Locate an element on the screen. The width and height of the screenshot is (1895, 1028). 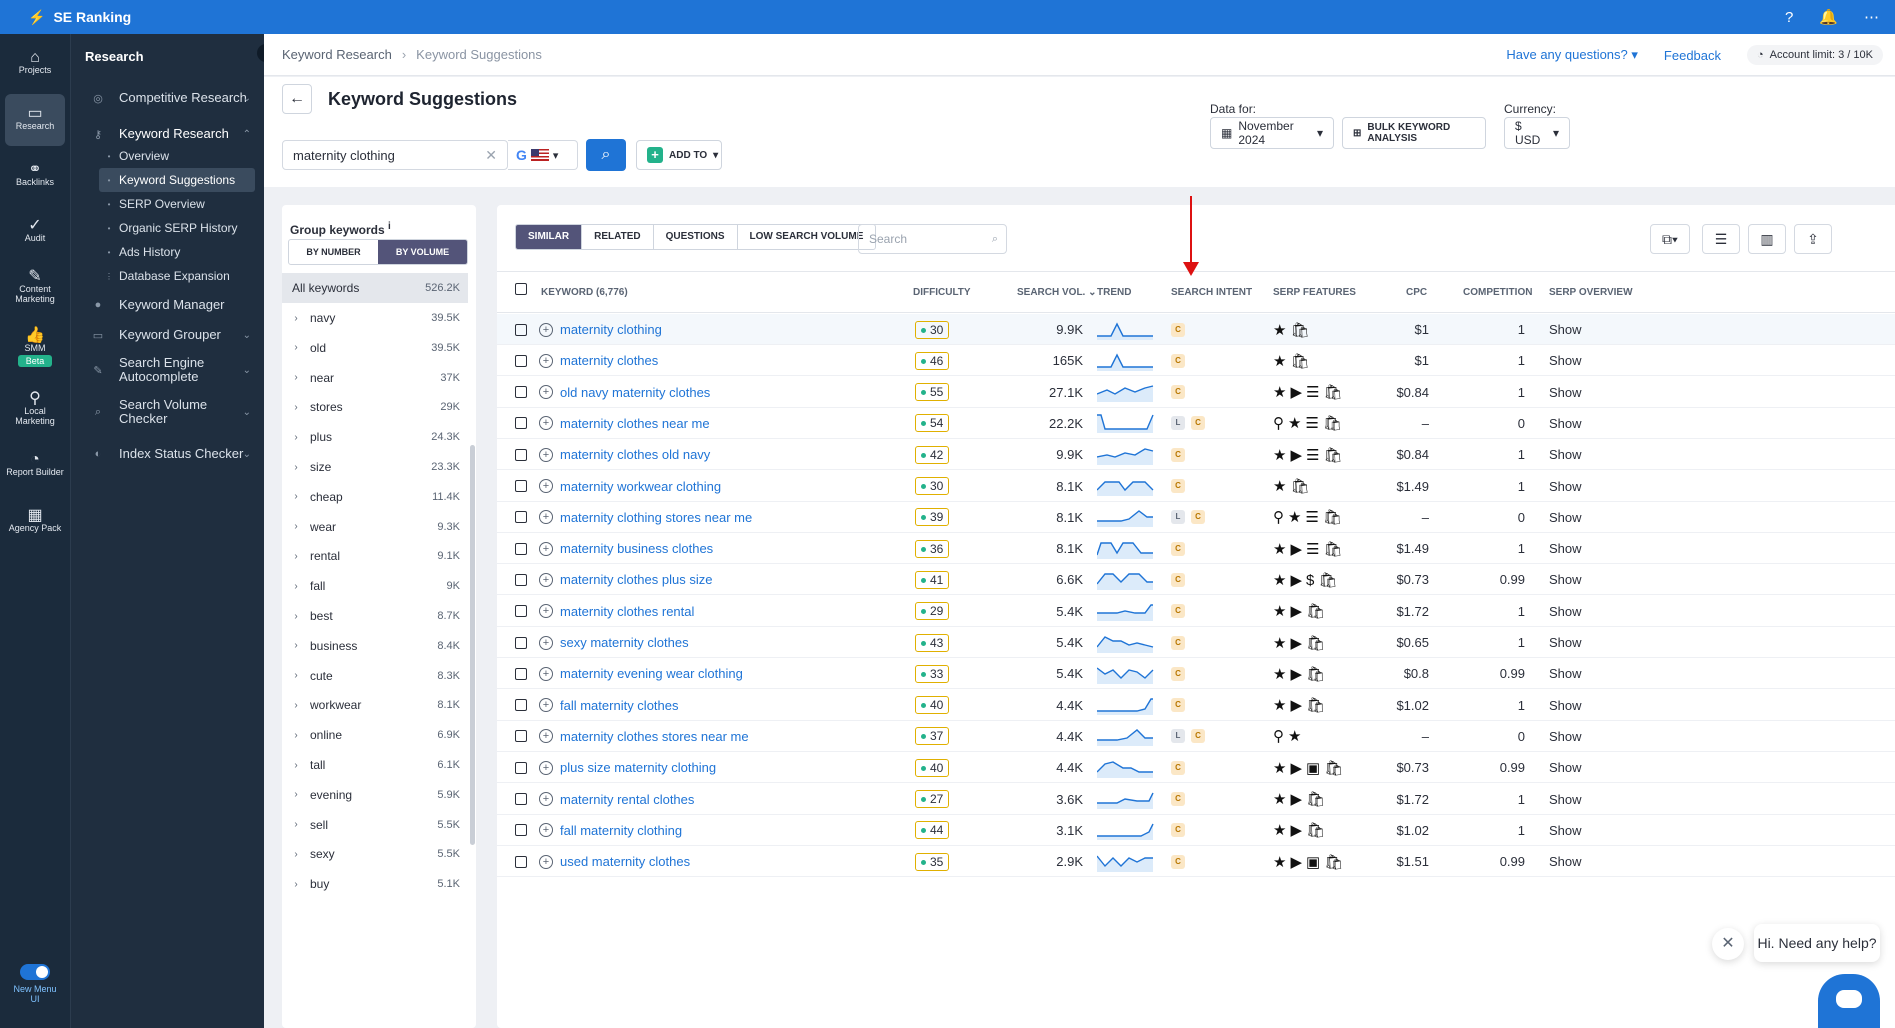
nav-sub-item: • Ads History is located at coordinates (177, 252).